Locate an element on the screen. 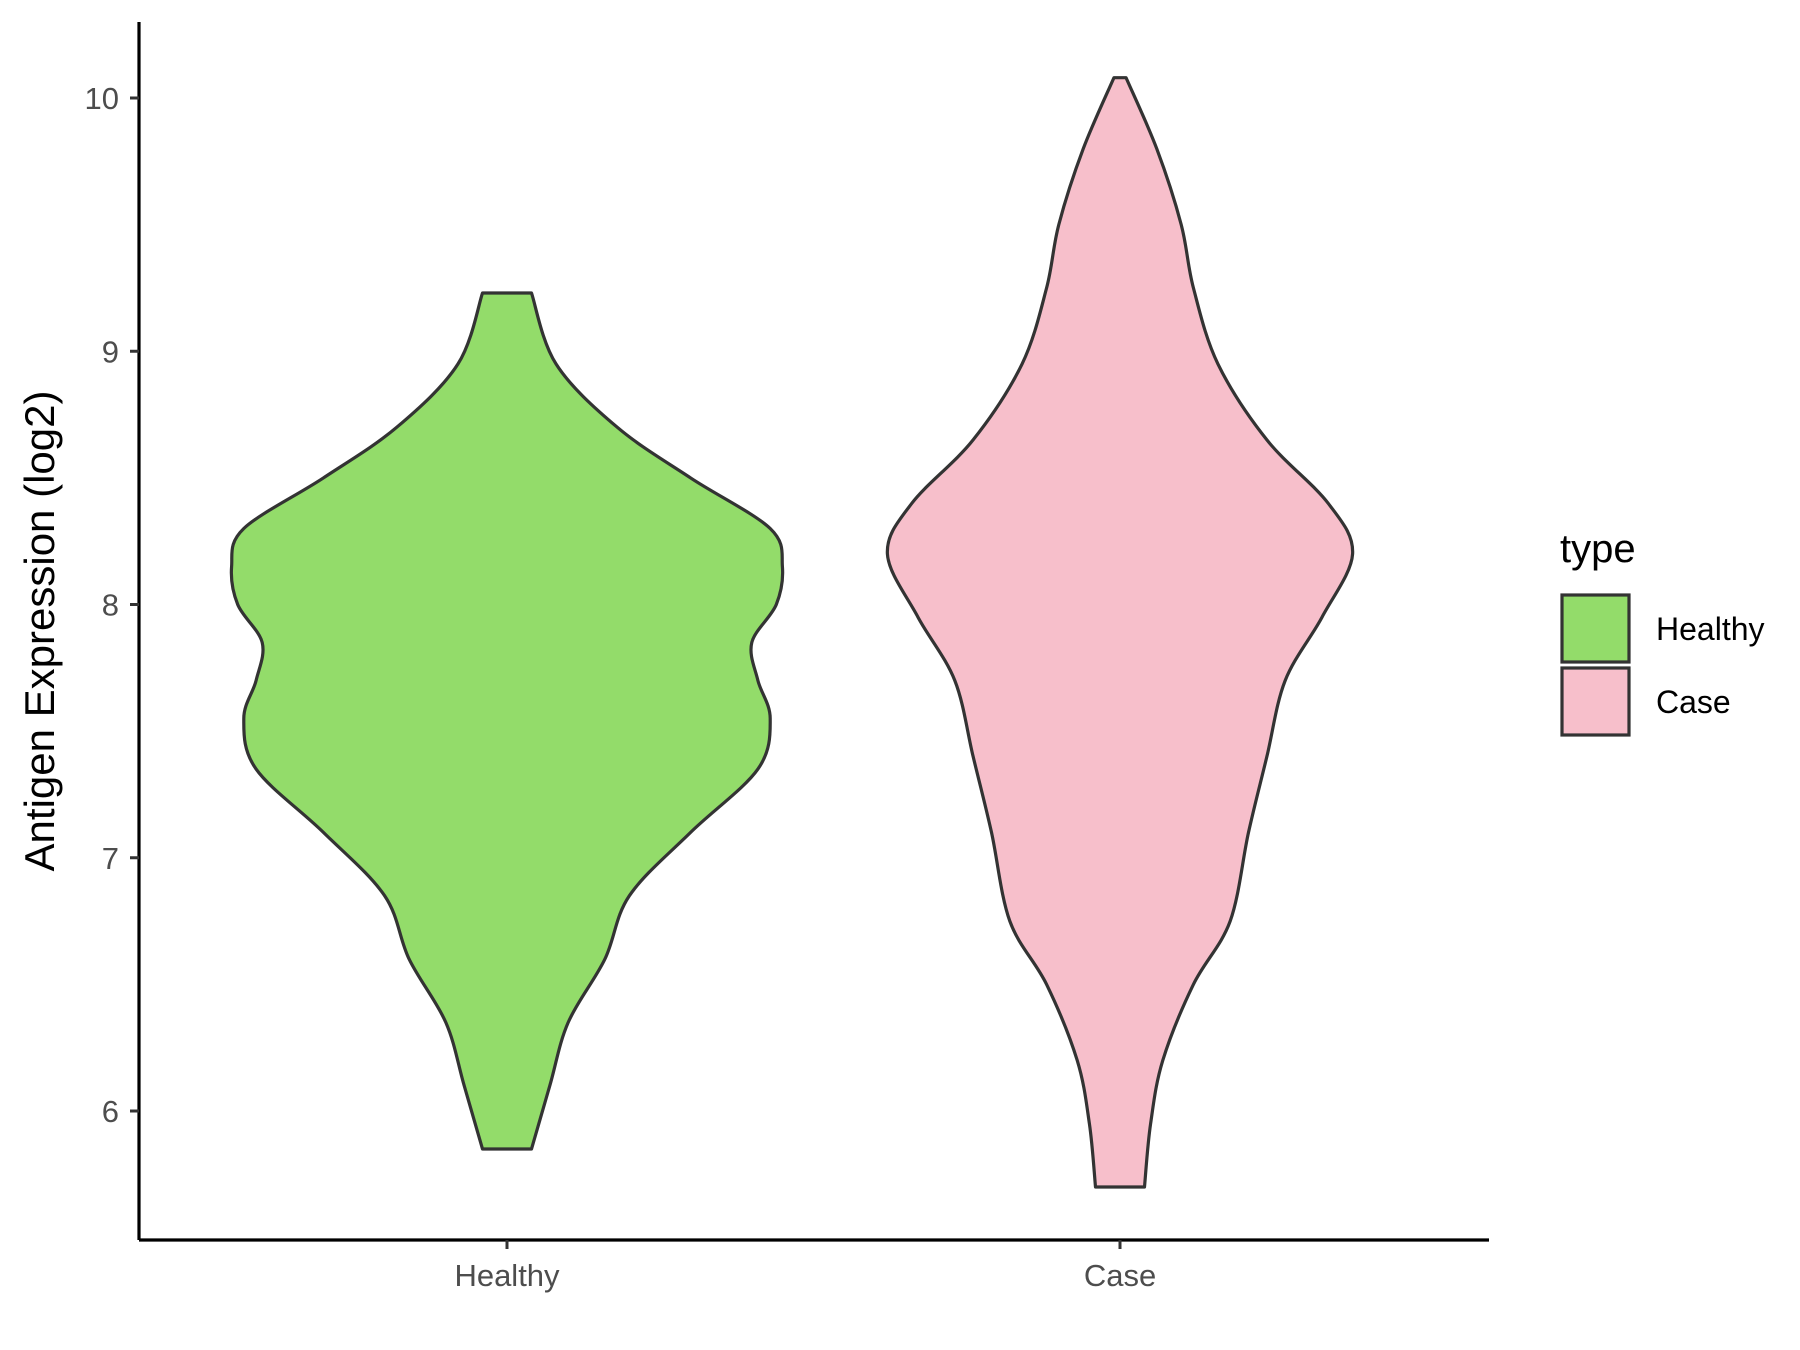  legend-key-case is located at coordinates (1595, 701).